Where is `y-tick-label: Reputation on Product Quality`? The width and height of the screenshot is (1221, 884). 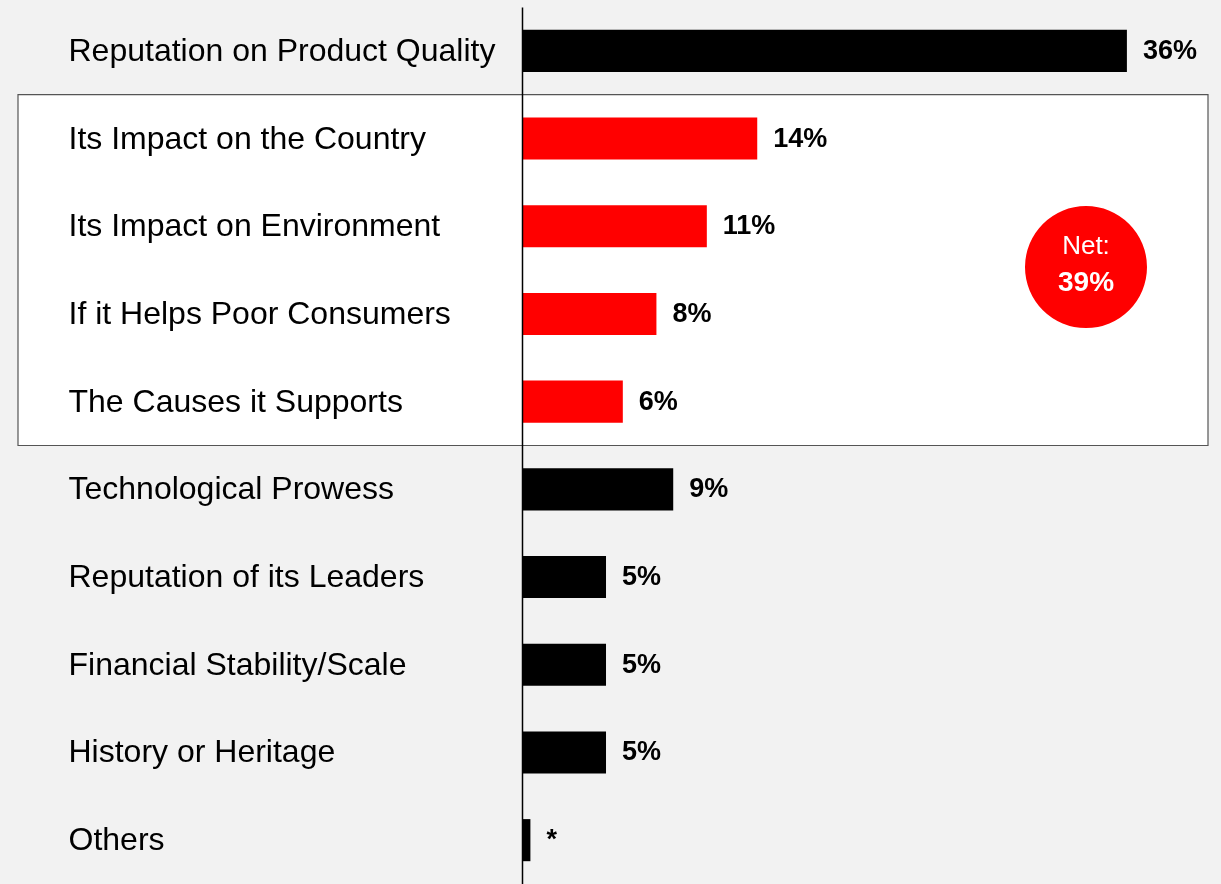 y-tick-label: Reputation on Product Quality is located at coordinates (282, 49).